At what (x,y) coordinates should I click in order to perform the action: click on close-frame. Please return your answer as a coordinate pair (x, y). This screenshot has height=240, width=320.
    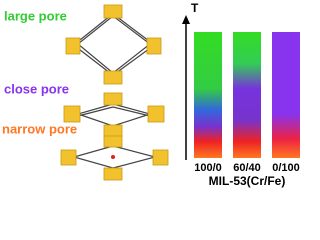
    Looking at the image, I should click on (114, 115).